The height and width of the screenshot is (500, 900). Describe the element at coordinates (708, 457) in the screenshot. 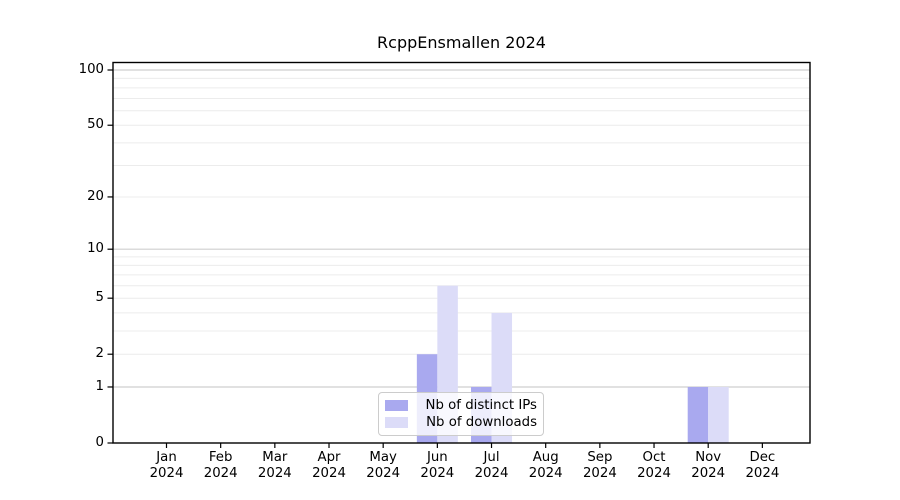

I see `x-tick-month: Nov` at that location.